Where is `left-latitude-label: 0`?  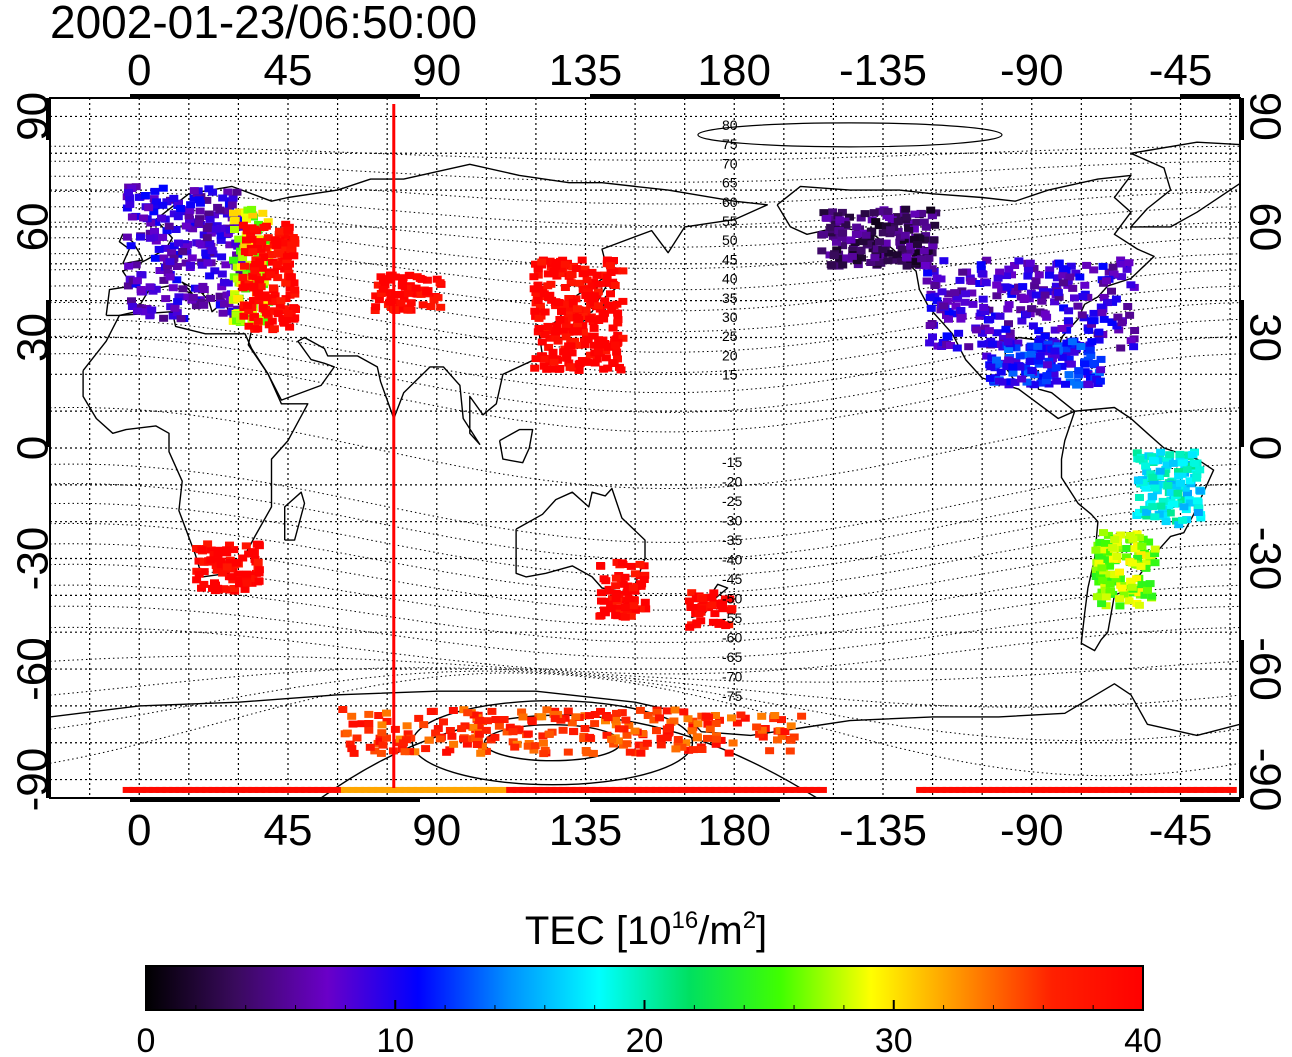
left-latitude-label: 0 is located at coordinates (33, 448).